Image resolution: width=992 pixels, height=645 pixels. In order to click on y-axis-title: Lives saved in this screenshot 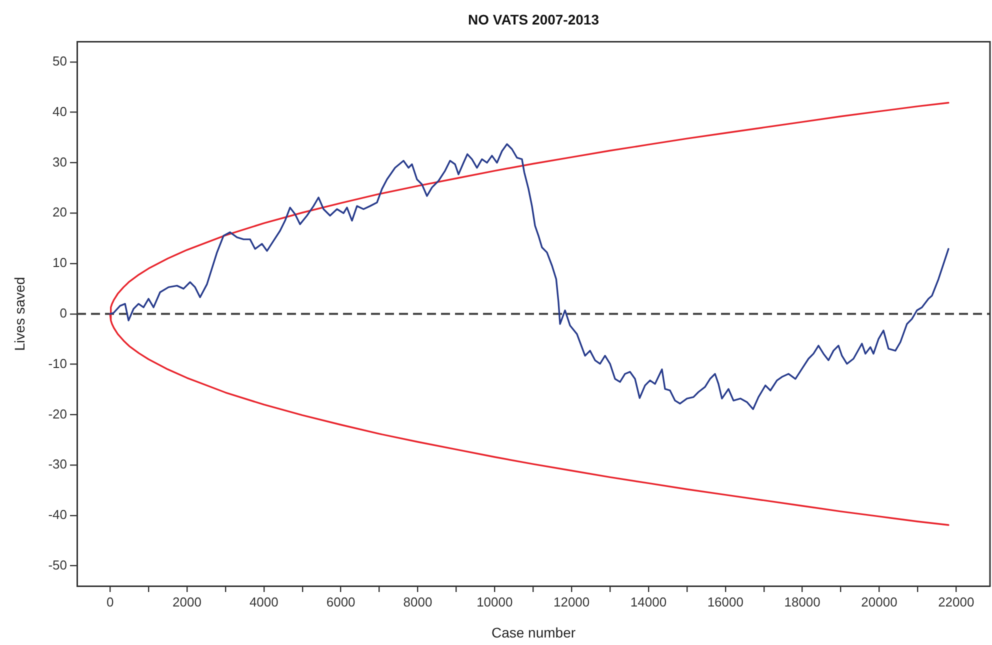, I will do `click(19, 313)`.